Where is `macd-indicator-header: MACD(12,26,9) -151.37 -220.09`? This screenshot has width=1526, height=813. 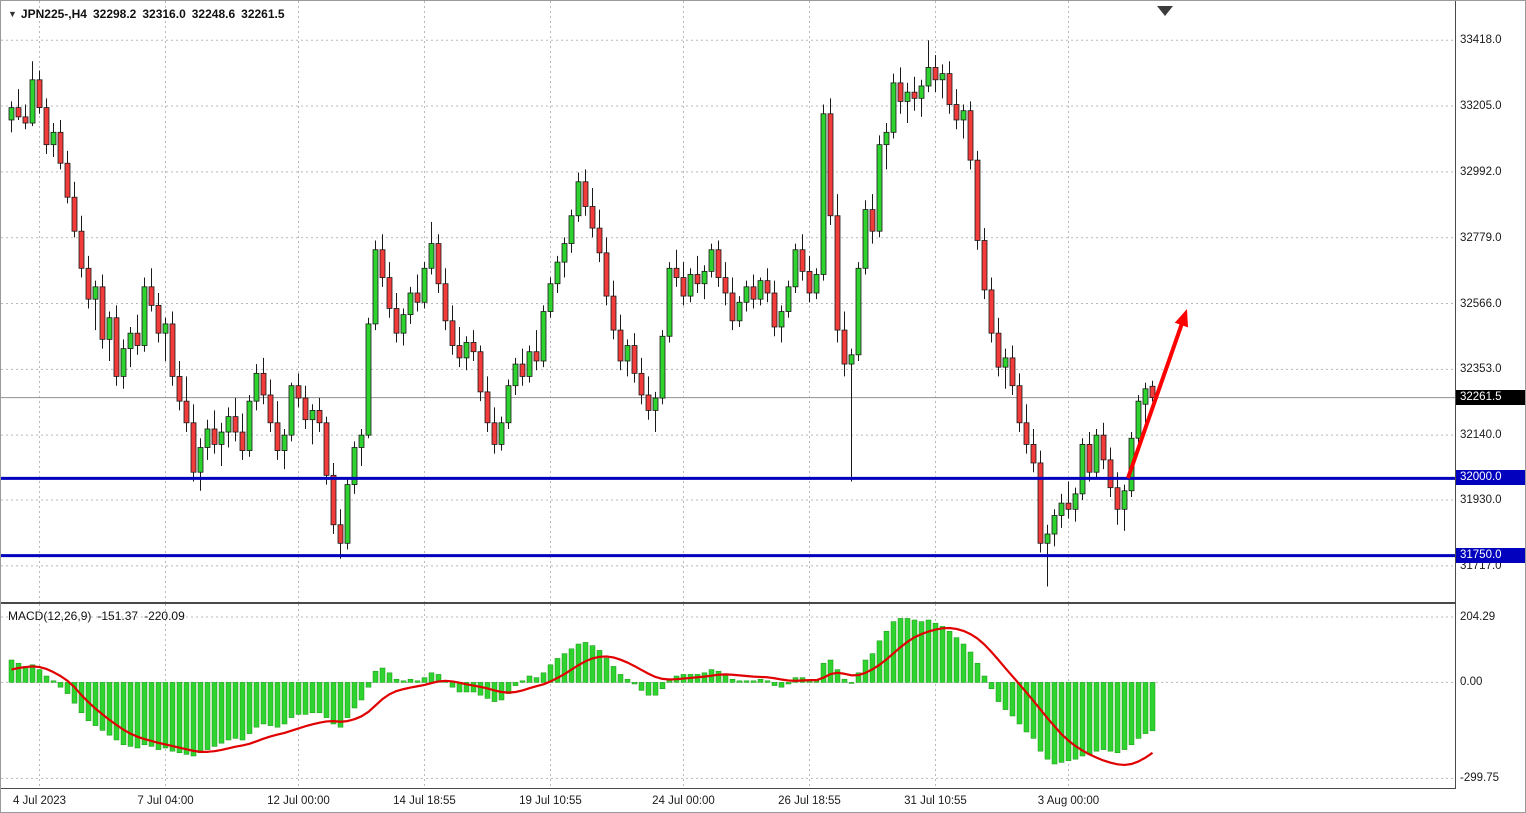 macd-indicator-header: MACD(12,26,9) -151.37 -220.09 is located at coordinates (96, 616).